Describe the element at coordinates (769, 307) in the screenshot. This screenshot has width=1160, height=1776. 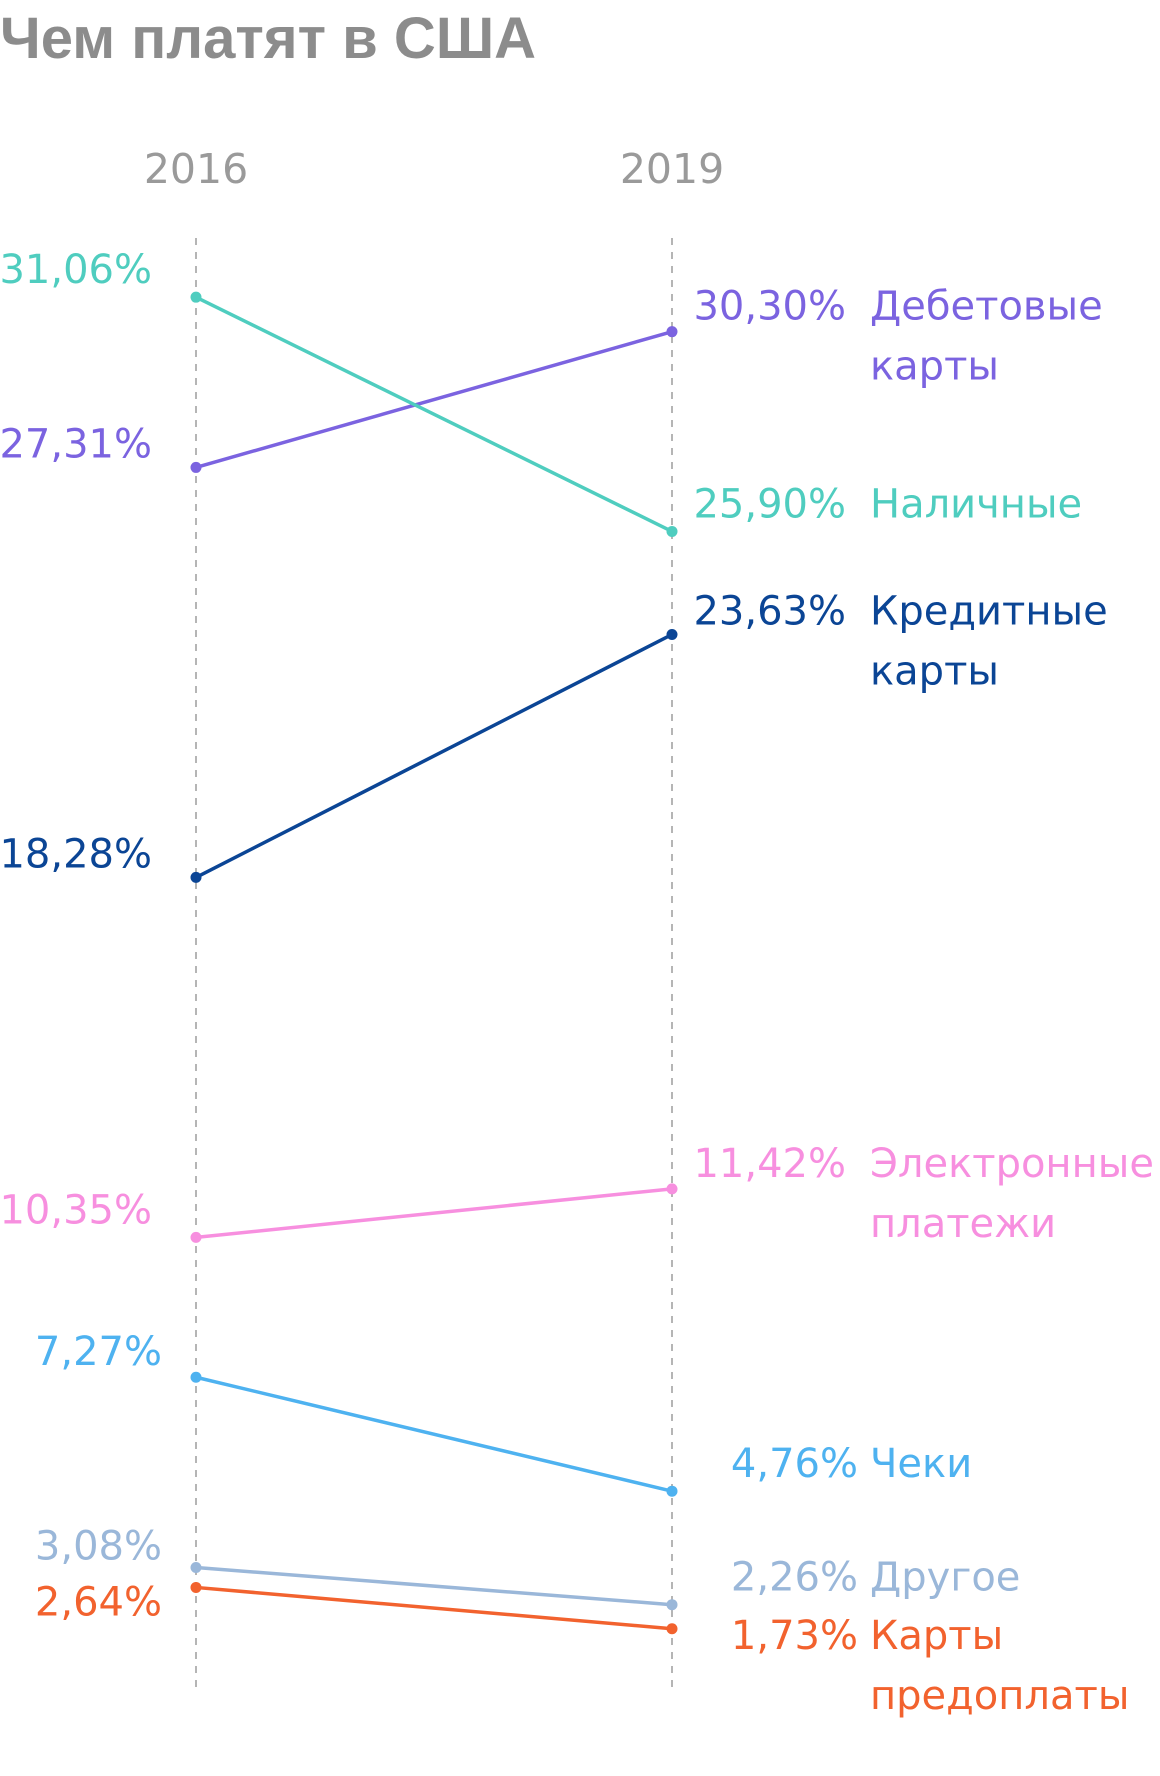
I see `value-label-2019-debit-cards: 30,30%` at that location.